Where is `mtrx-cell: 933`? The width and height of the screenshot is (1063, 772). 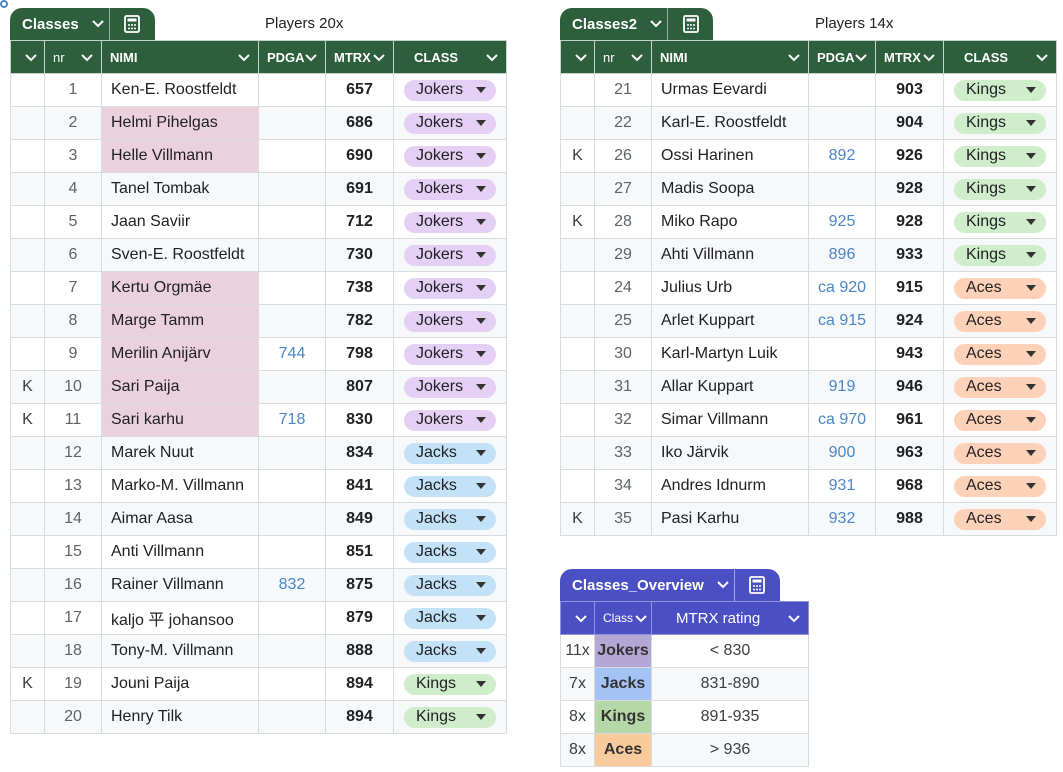 mtrx-cell: 933 is located at coordinates (909, 255).